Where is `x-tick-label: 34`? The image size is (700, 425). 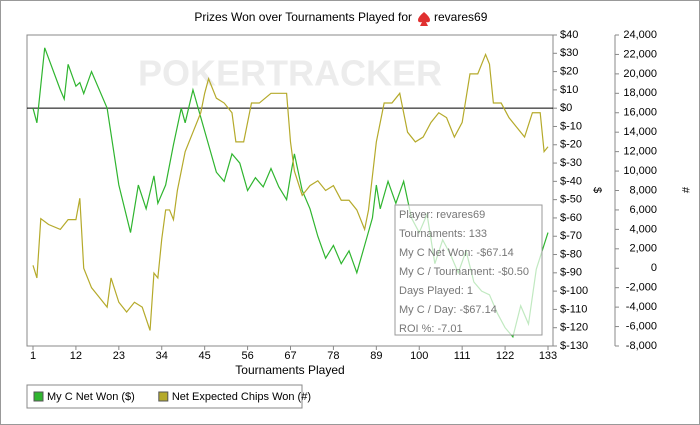
x-tick-label: 34 is located at coordinates (162, 356).